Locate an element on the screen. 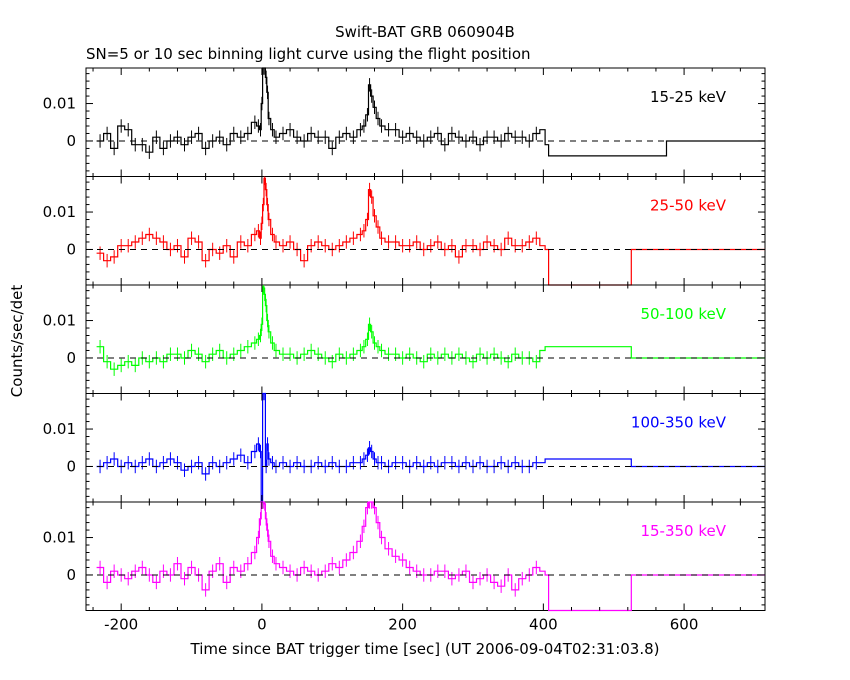 The height and width of the screenshot is (680, 850). x-tick-label: -200 is located at coordinates (121, 625).